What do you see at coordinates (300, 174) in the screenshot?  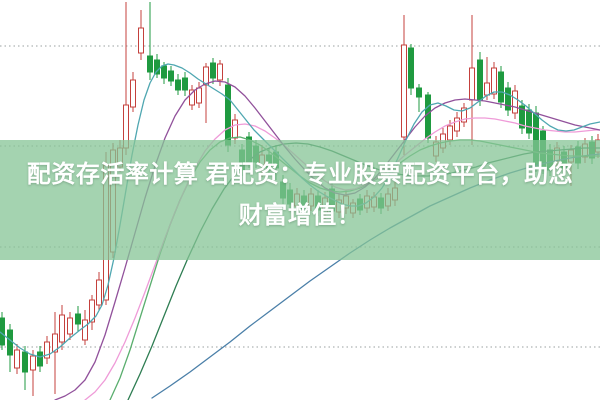 I see `promo-line-1: 配资存活率计算 君配资：专业股票配资平台，助您` at bounding box center [300, 174].